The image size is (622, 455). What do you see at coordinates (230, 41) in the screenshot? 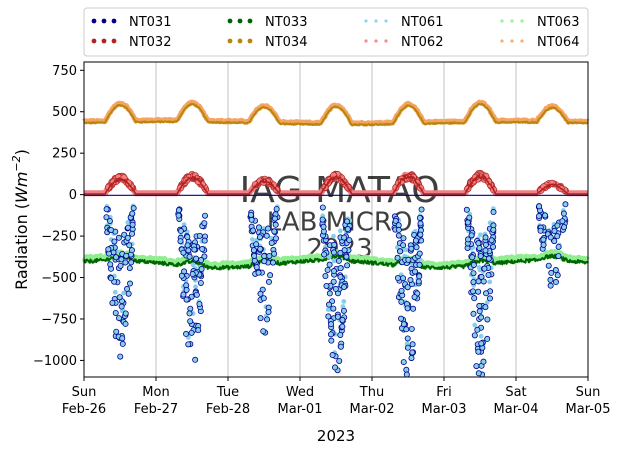
I see `legend-marker-NT034` at bounding box center [230, 41].